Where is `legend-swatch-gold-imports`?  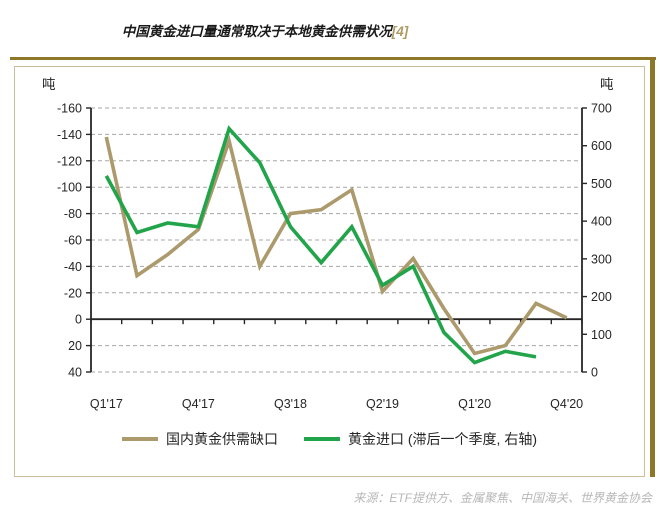
legend-swatch-gold-imports is located at coordinates (322, 439).